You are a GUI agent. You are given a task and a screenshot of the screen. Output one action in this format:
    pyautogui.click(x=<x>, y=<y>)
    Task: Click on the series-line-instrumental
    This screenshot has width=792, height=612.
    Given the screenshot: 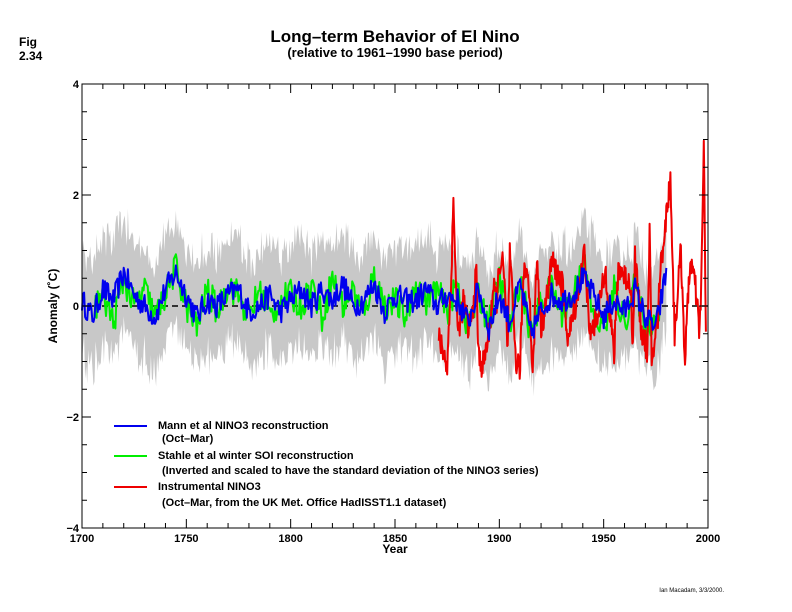 What is the action you would take?
    pyautogui.click(x=572, y=259)
    